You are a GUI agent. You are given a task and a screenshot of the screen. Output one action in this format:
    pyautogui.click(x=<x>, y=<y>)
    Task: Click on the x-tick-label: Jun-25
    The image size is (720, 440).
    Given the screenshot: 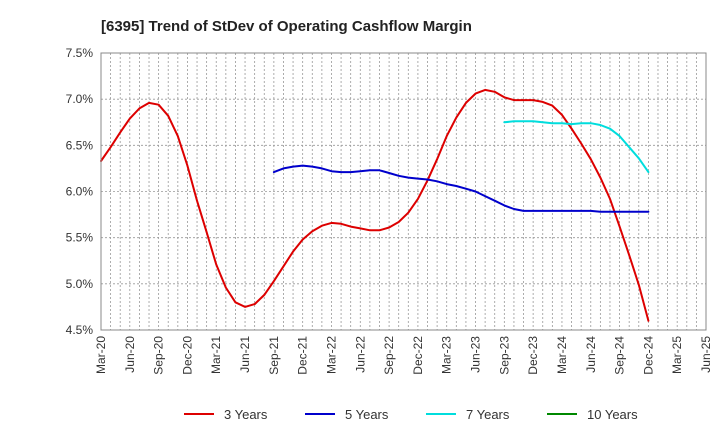 What is the action you would take?
    pyautogui.click(x=706, y=354)
    